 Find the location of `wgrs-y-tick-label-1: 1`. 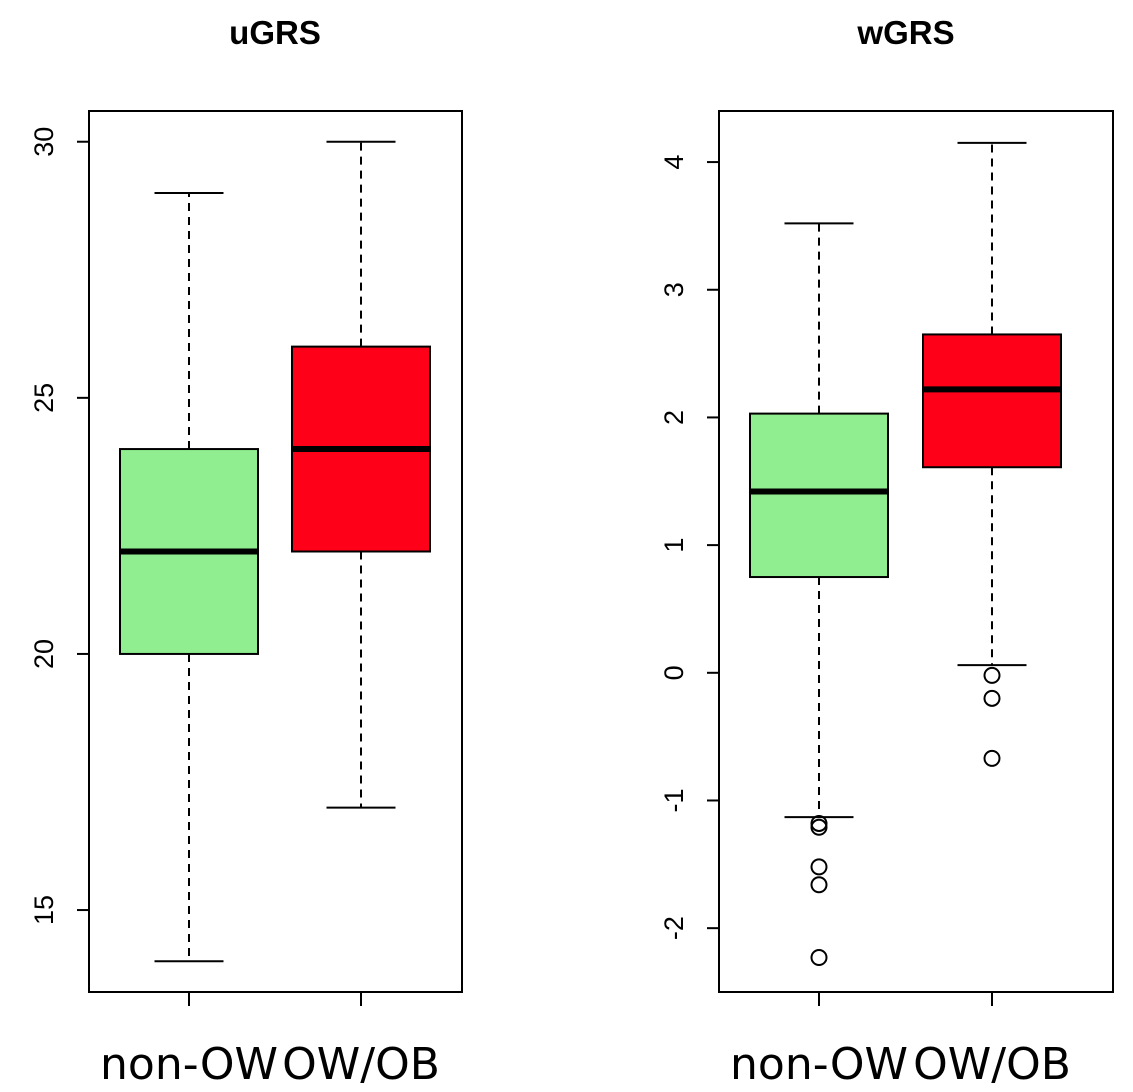

wgrs-y-tick-label-1: 1 is located at coordinates (674, 545).